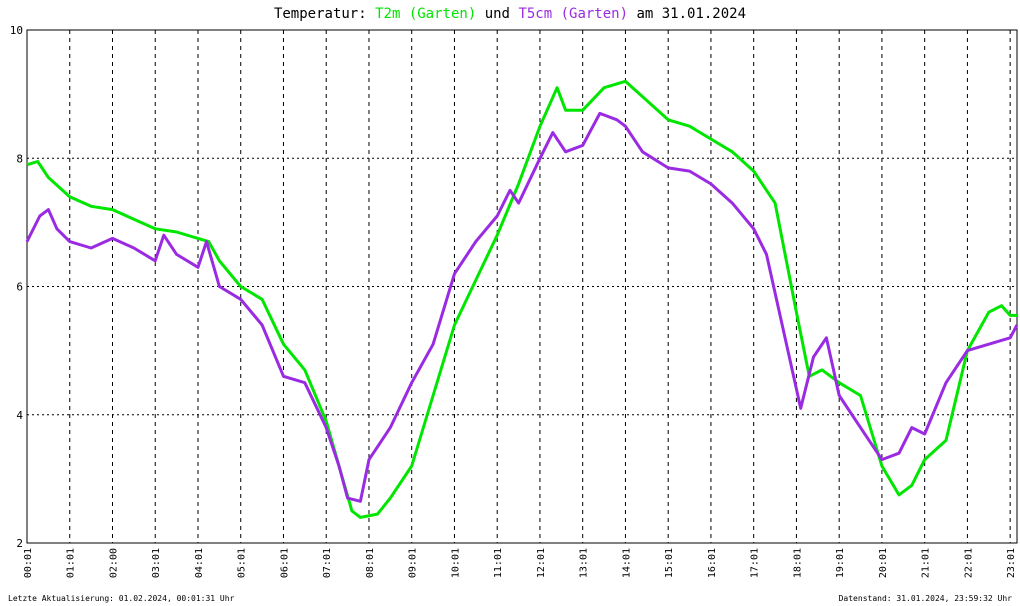 The height and width of the screenshot is (606, 1020). What do you see at coordinates (691, 14) in the screenshot?
I see `title-suffix: am 31.01.2024` at bounding box center [691, 14].